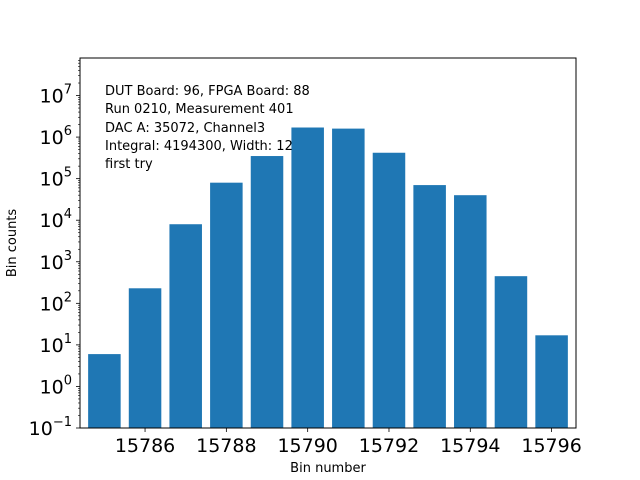 The image size is (640, 480). Describe the element at coordinates (185, 128) in the screenshot. I see `annotation-line-dac: DAC A: 35072, Channel3` at that location.